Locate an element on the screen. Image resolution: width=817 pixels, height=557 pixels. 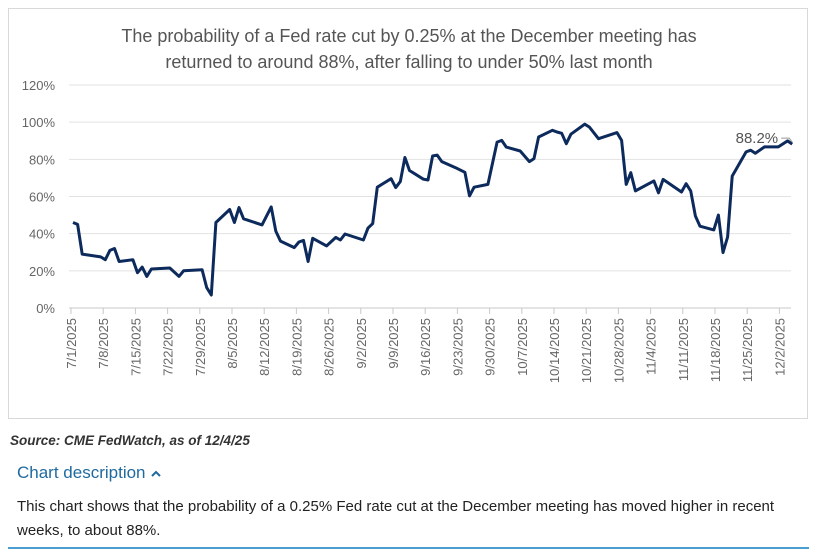
y-tick-label: 20% is located at coordinates (42, 271).